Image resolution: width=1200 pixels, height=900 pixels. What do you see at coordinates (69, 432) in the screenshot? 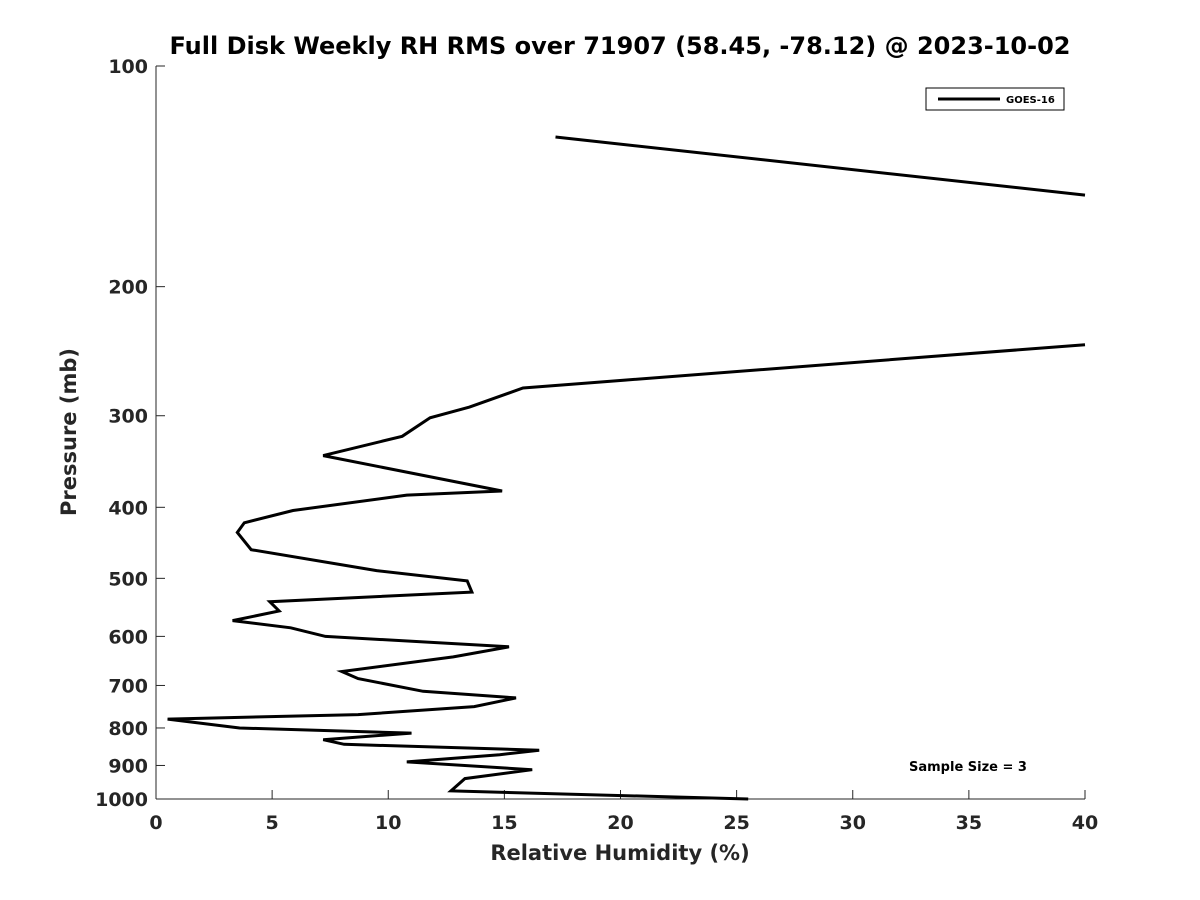
I see `y-axis-label: Pressure (mb)` at bounding box center [69, 432].